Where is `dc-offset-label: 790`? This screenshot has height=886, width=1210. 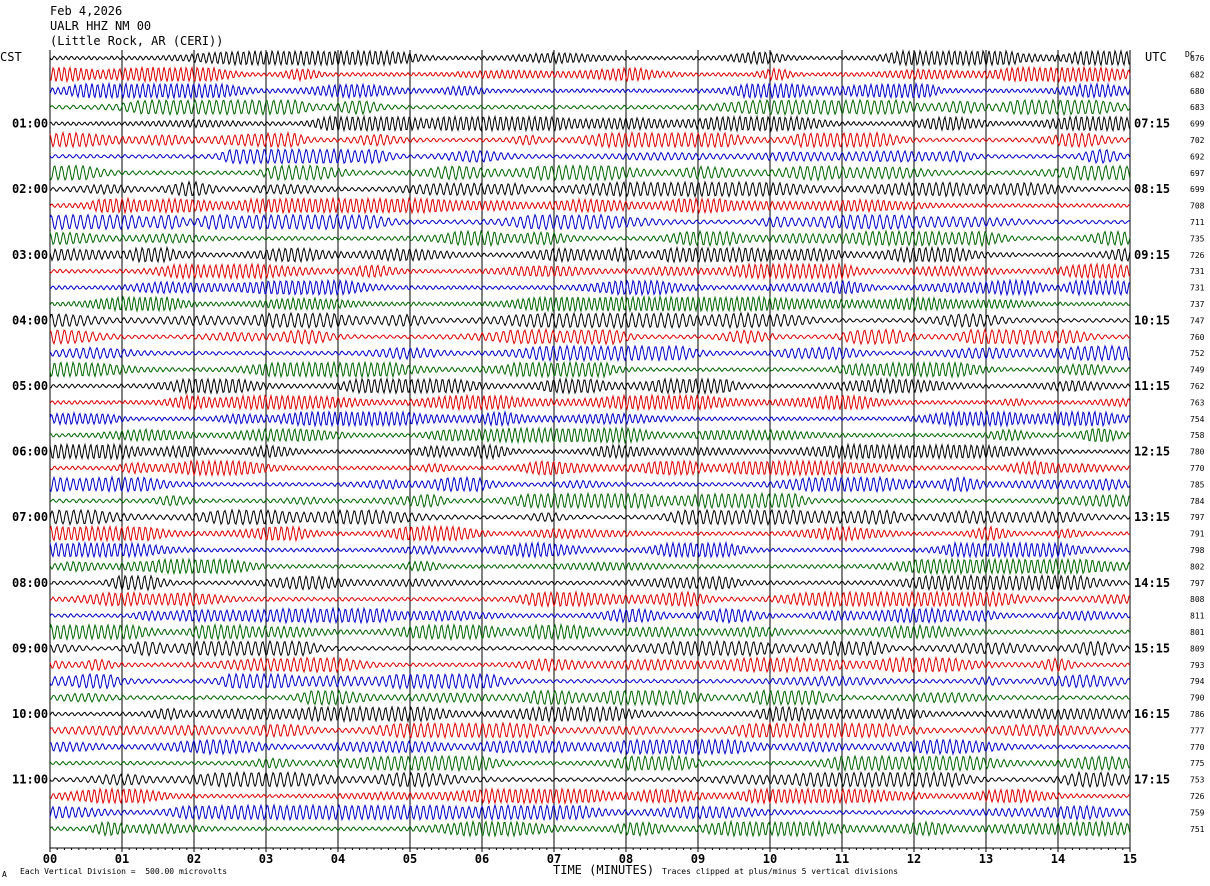
dc-offset-label: 790 is located at coordinates (1197, 698).